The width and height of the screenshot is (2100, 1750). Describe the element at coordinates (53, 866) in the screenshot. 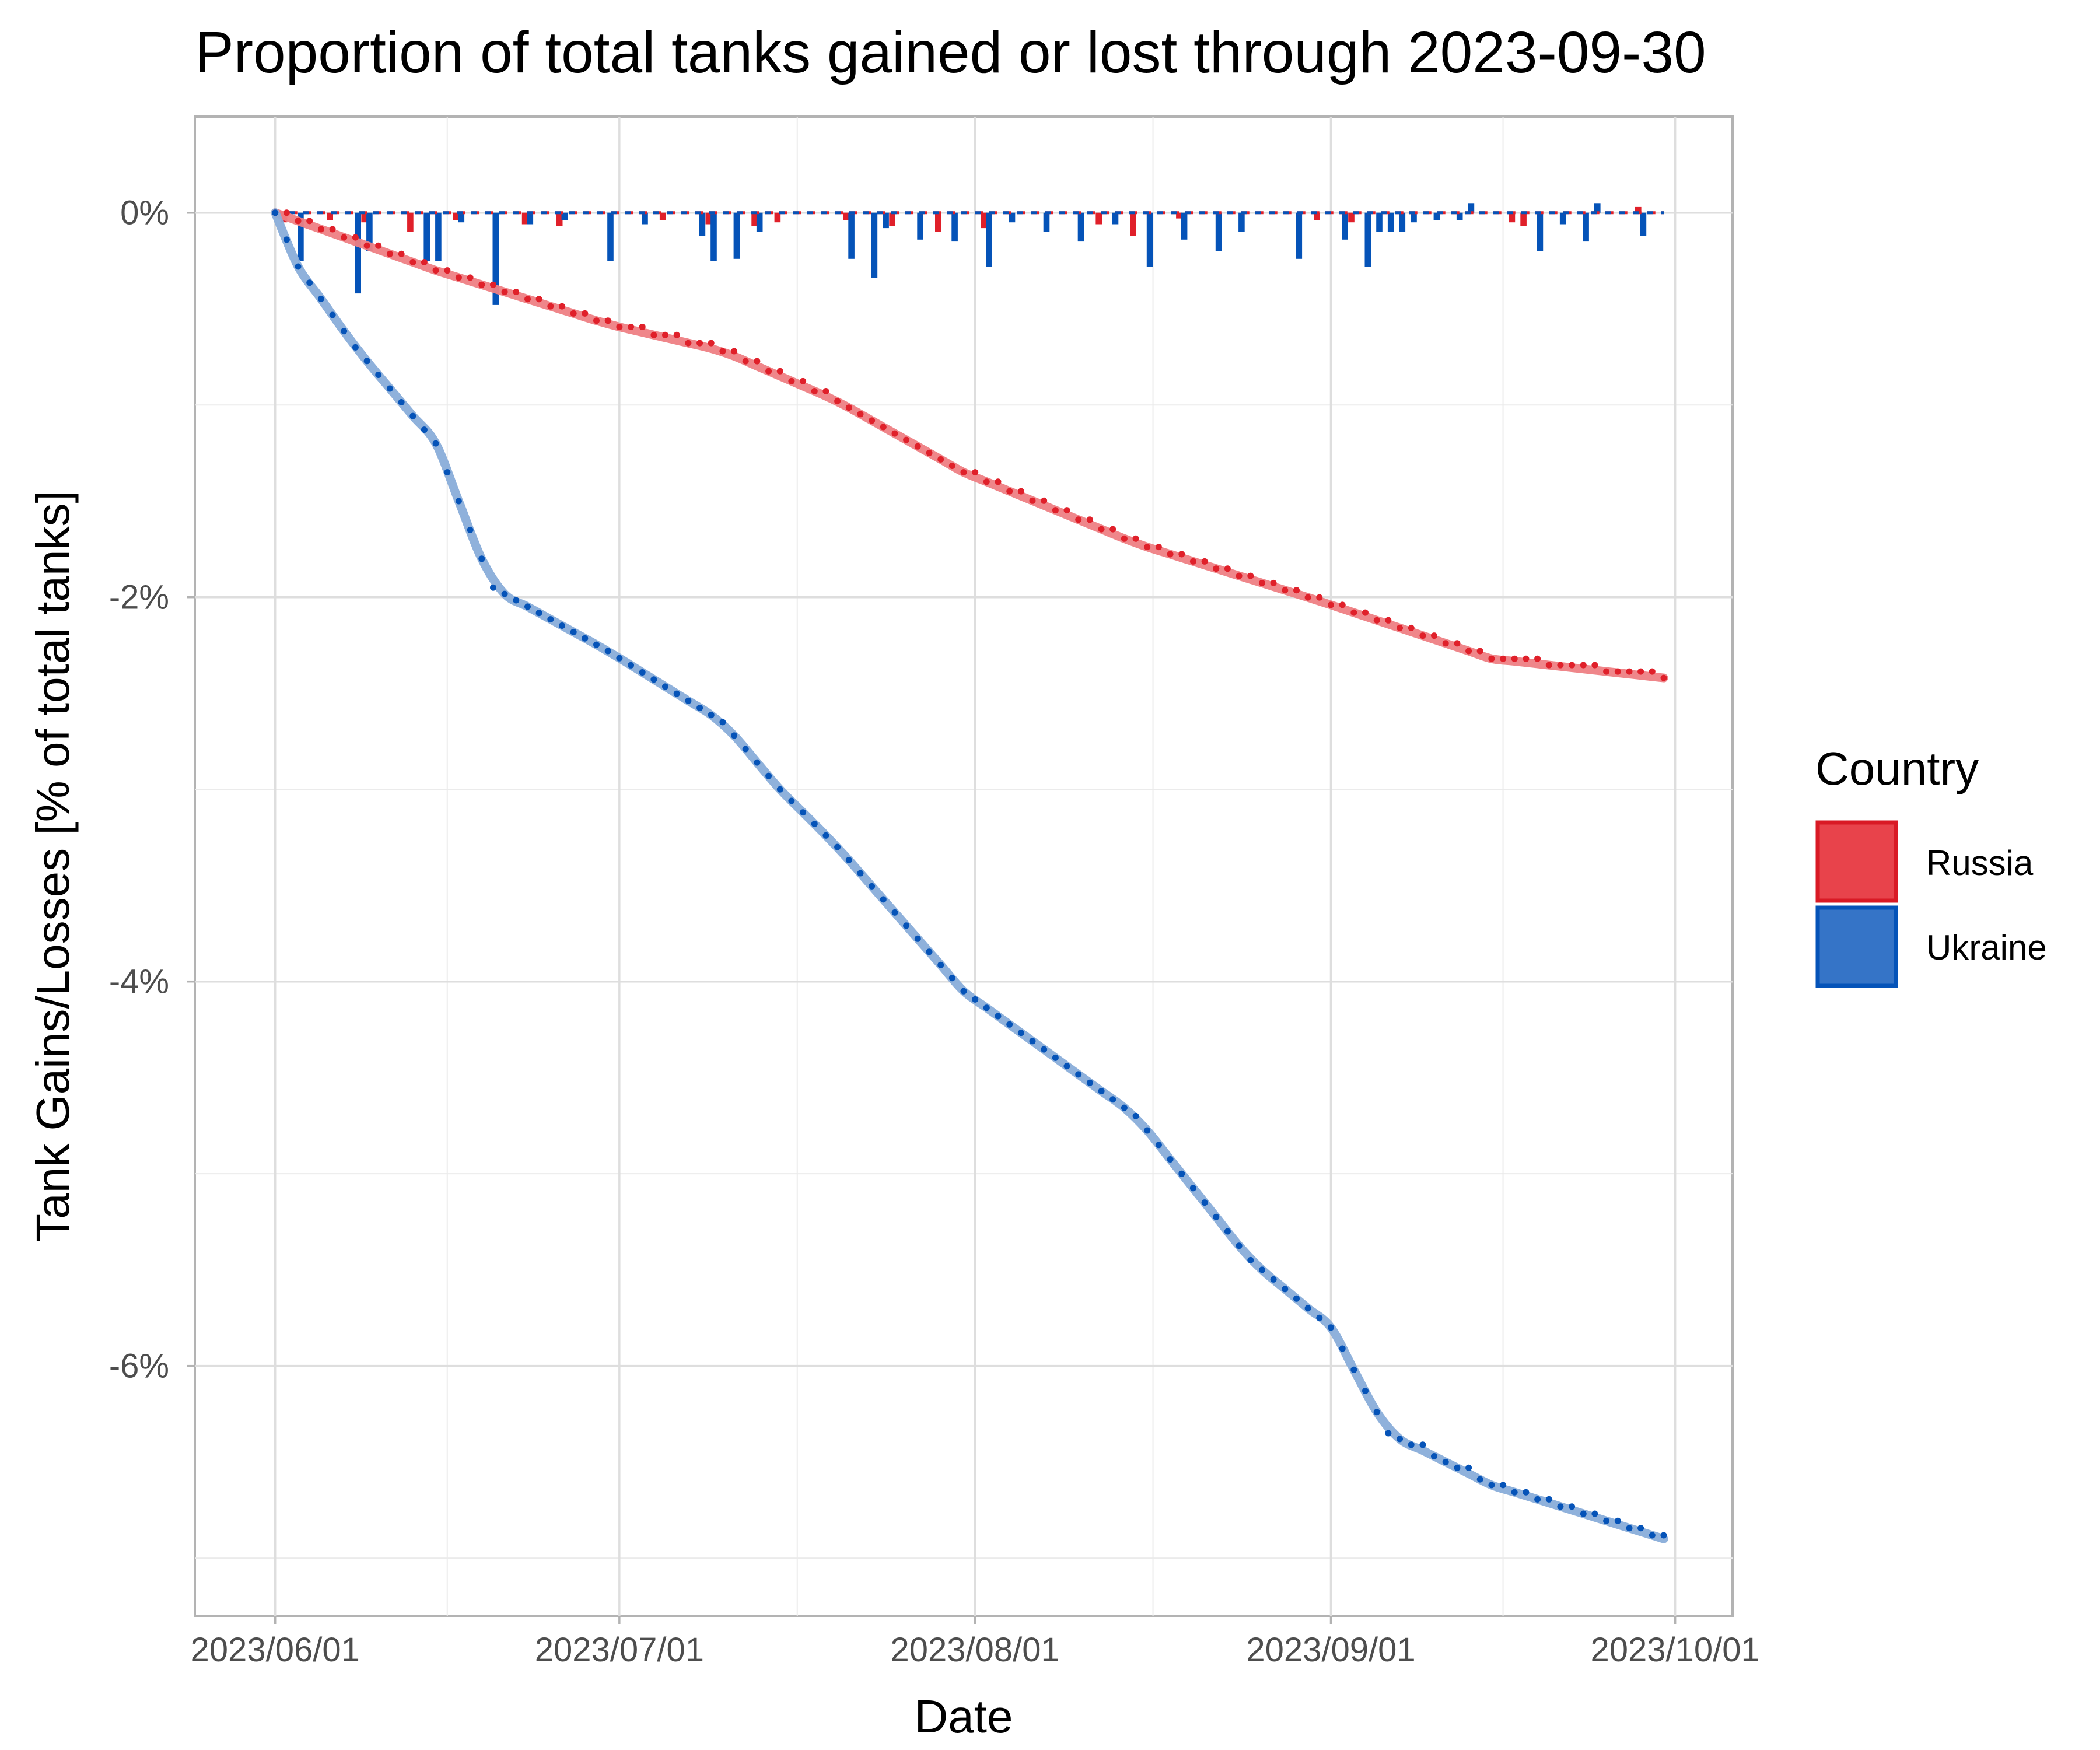

I see `y-axis-title: Tank Gains/Losses [% of total tanks]` at that location.